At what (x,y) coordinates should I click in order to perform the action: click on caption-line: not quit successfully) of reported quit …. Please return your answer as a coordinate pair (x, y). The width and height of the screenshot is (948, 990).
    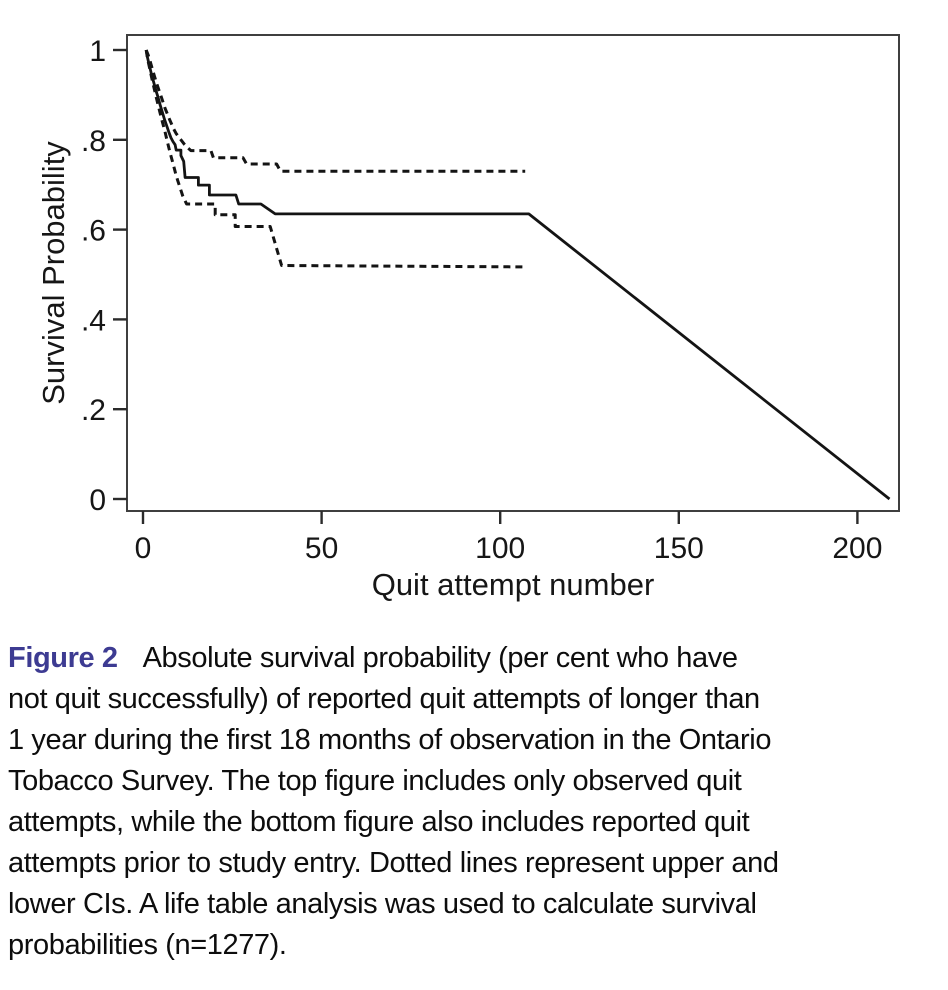
    Looking at the image, I should click on (384, 699).